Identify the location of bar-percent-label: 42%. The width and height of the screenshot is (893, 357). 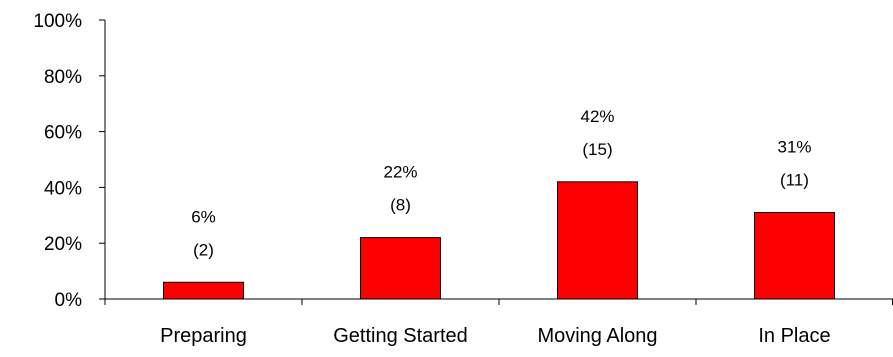
(597, 116).